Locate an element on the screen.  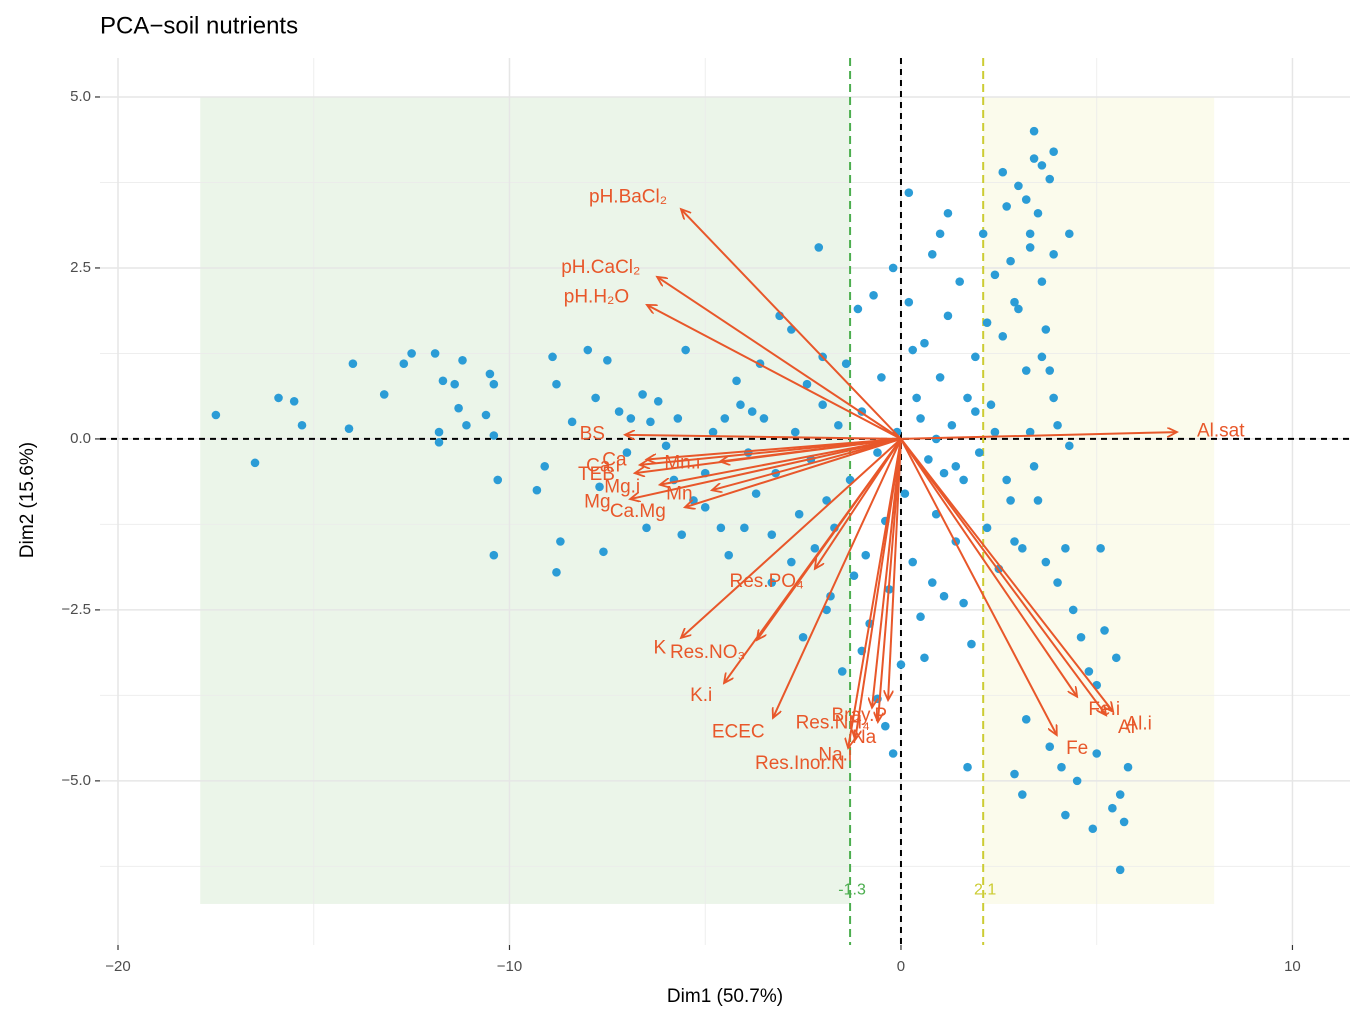
arrow-label: Res.NO₃ is located at coordinates (707, 652).